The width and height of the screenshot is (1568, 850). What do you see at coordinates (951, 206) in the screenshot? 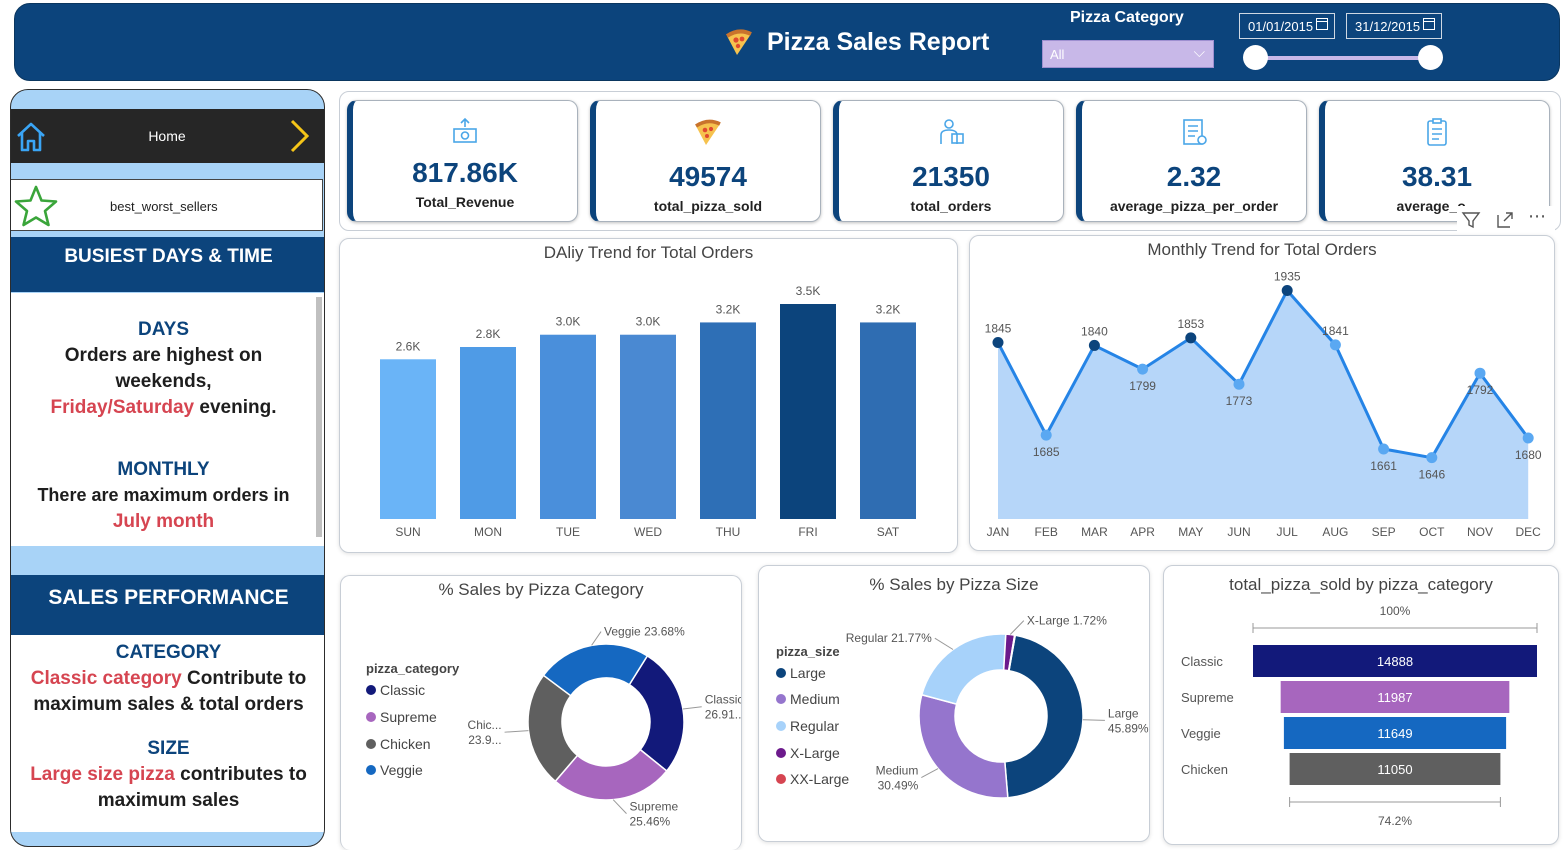
I see `kpi-label: total_orders` at bounding box center [951, 206].